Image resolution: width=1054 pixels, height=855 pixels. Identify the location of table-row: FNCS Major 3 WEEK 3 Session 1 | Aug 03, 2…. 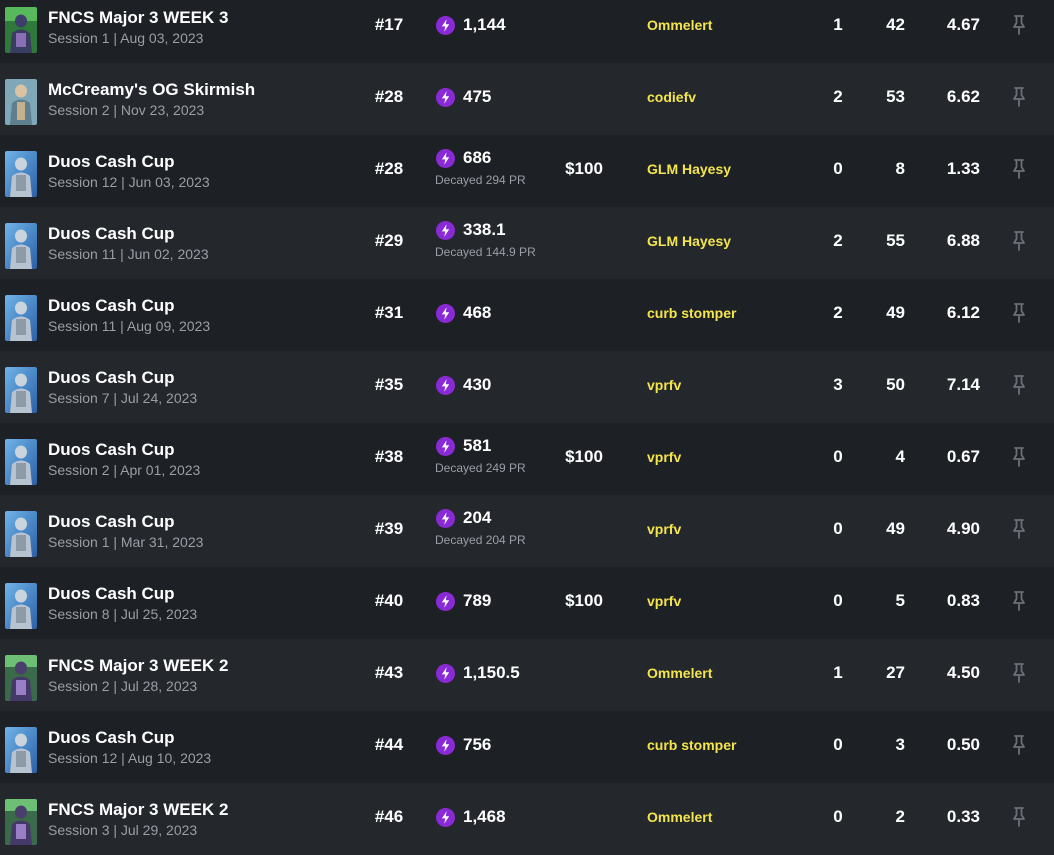
(527, 31).